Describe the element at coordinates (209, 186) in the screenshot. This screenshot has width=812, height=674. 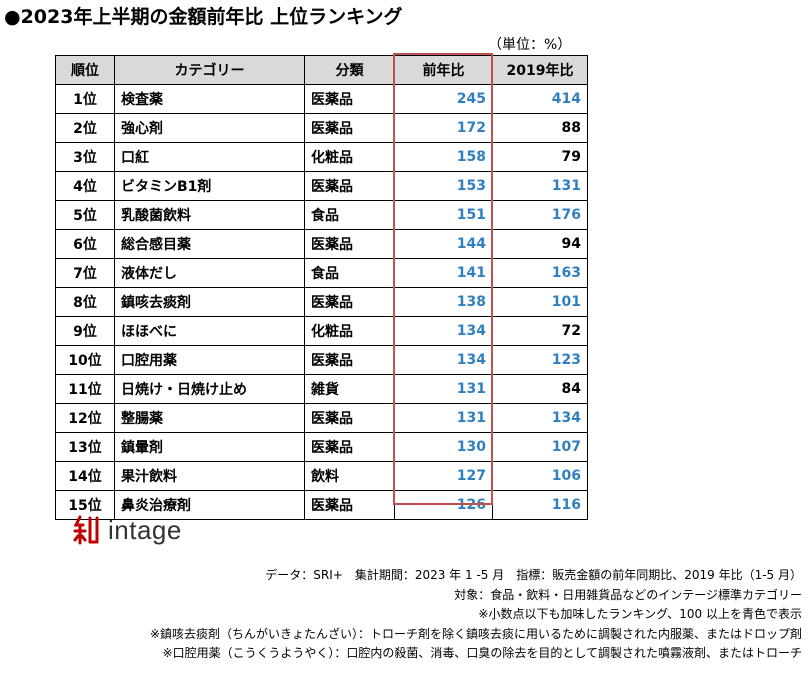
I see `category-cell: ビタミンB1剤` at that location.